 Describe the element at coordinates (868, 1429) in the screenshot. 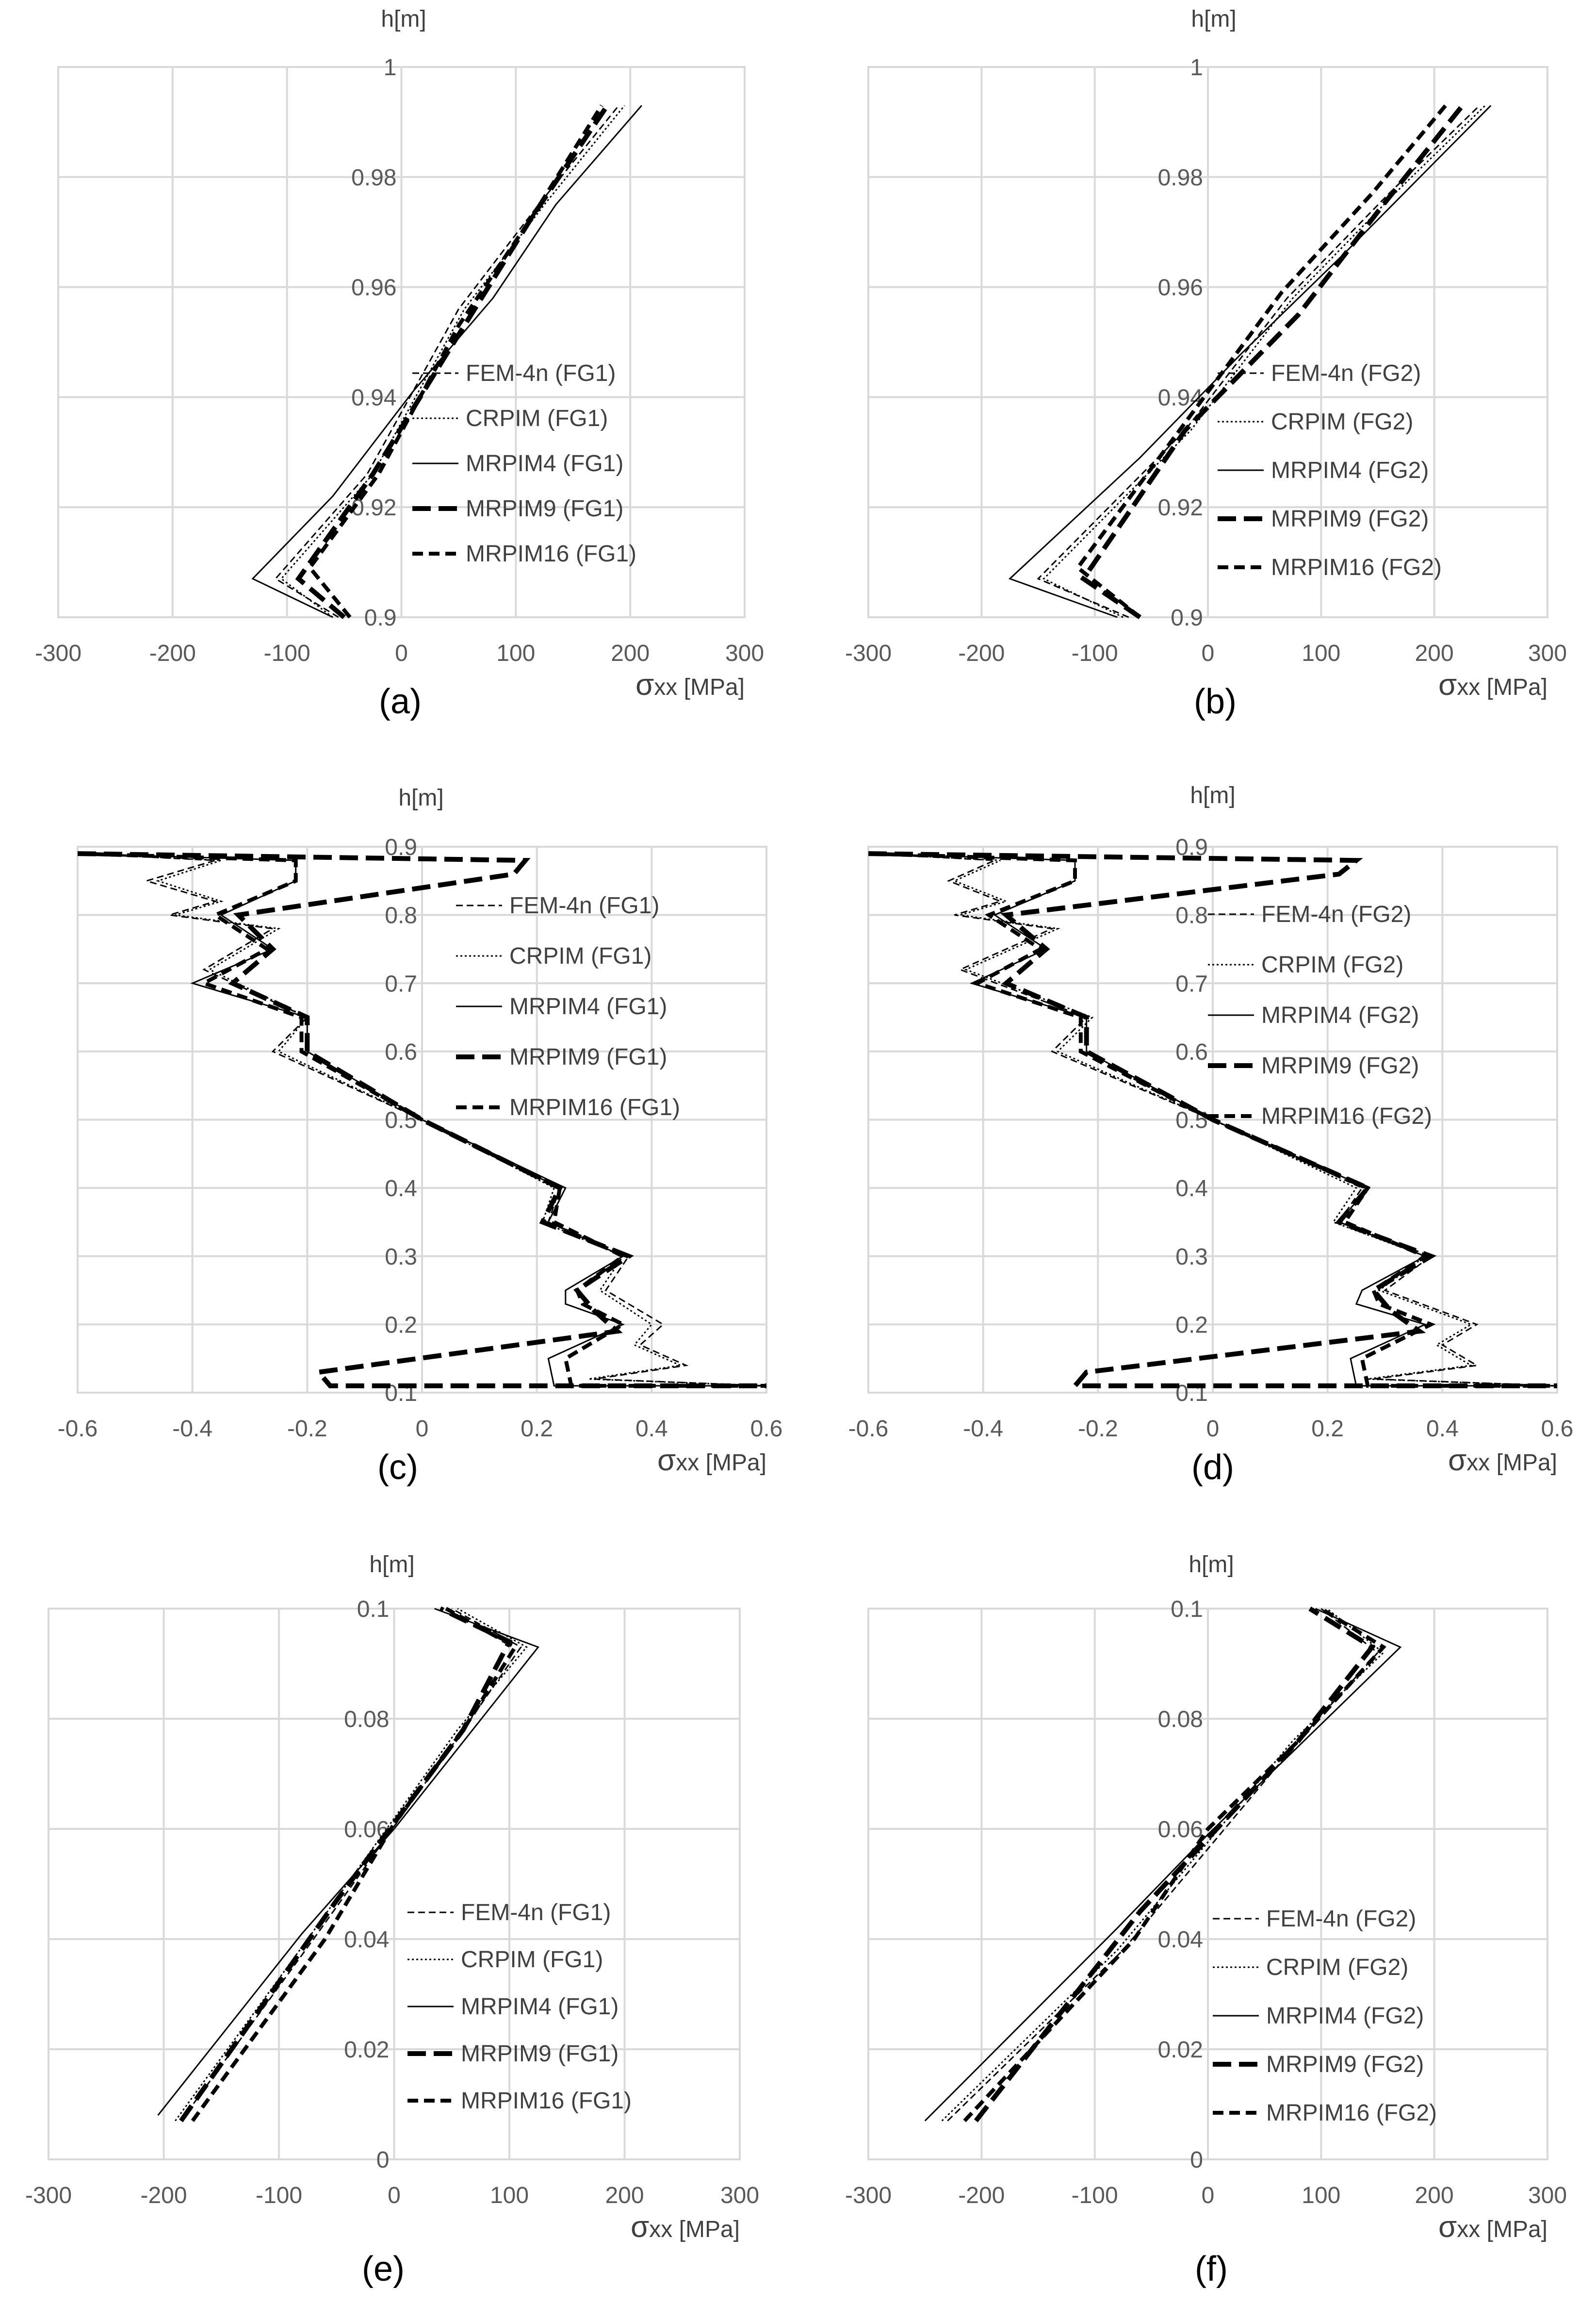

I see `x-tick-label: -0.6` at that location.